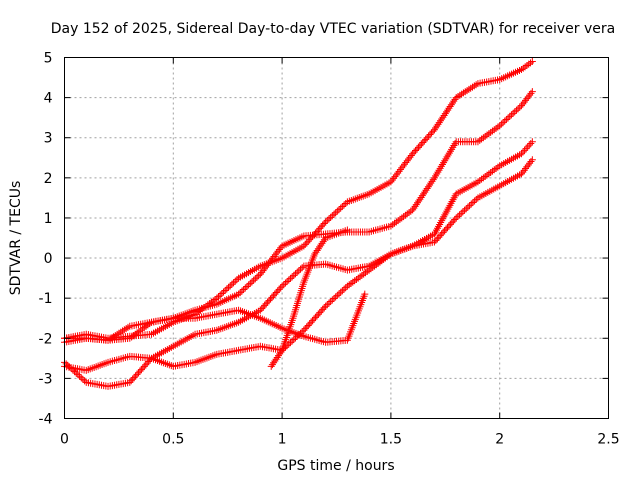  What do you see at coordinates (64, 440) in the screenshot?
I see `x-tick-label: 0` at bounding box center [64, 440].